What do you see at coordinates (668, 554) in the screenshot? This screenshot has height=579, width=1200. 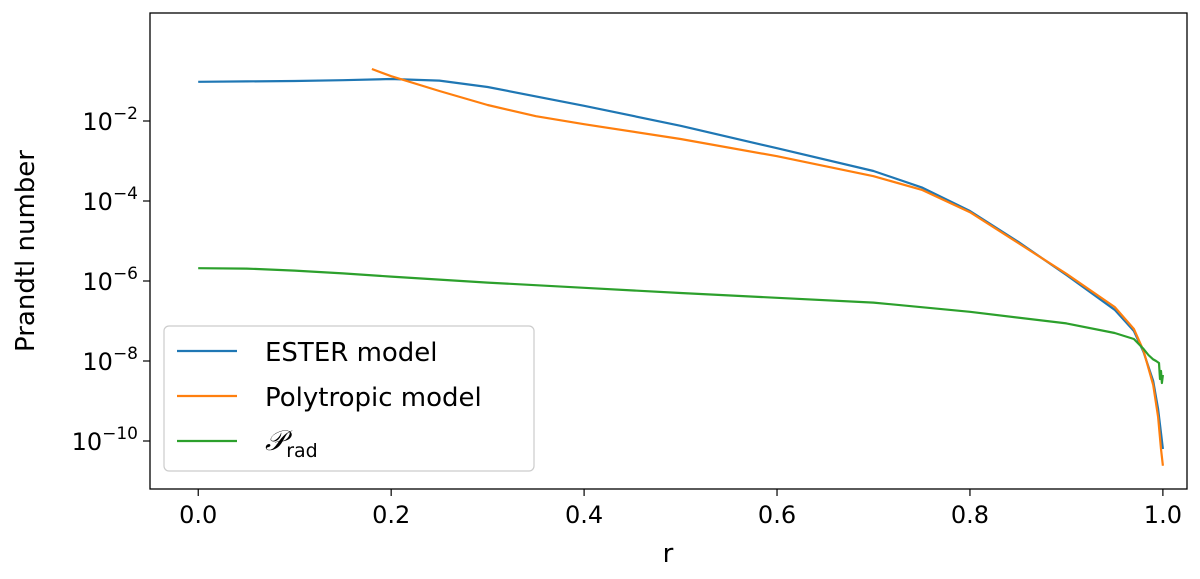 I see `x-axis-label: r` at bounding box center [668, 554].